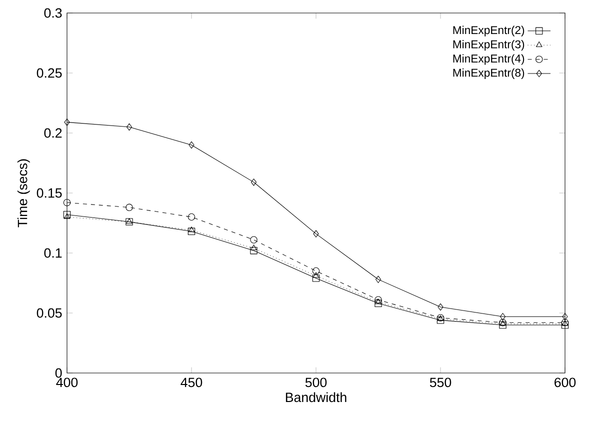  What do you see at coordinates (53, 13) in the screenshot?
I see `y-tick-label: 0.3` at bounding box center [53, 13].